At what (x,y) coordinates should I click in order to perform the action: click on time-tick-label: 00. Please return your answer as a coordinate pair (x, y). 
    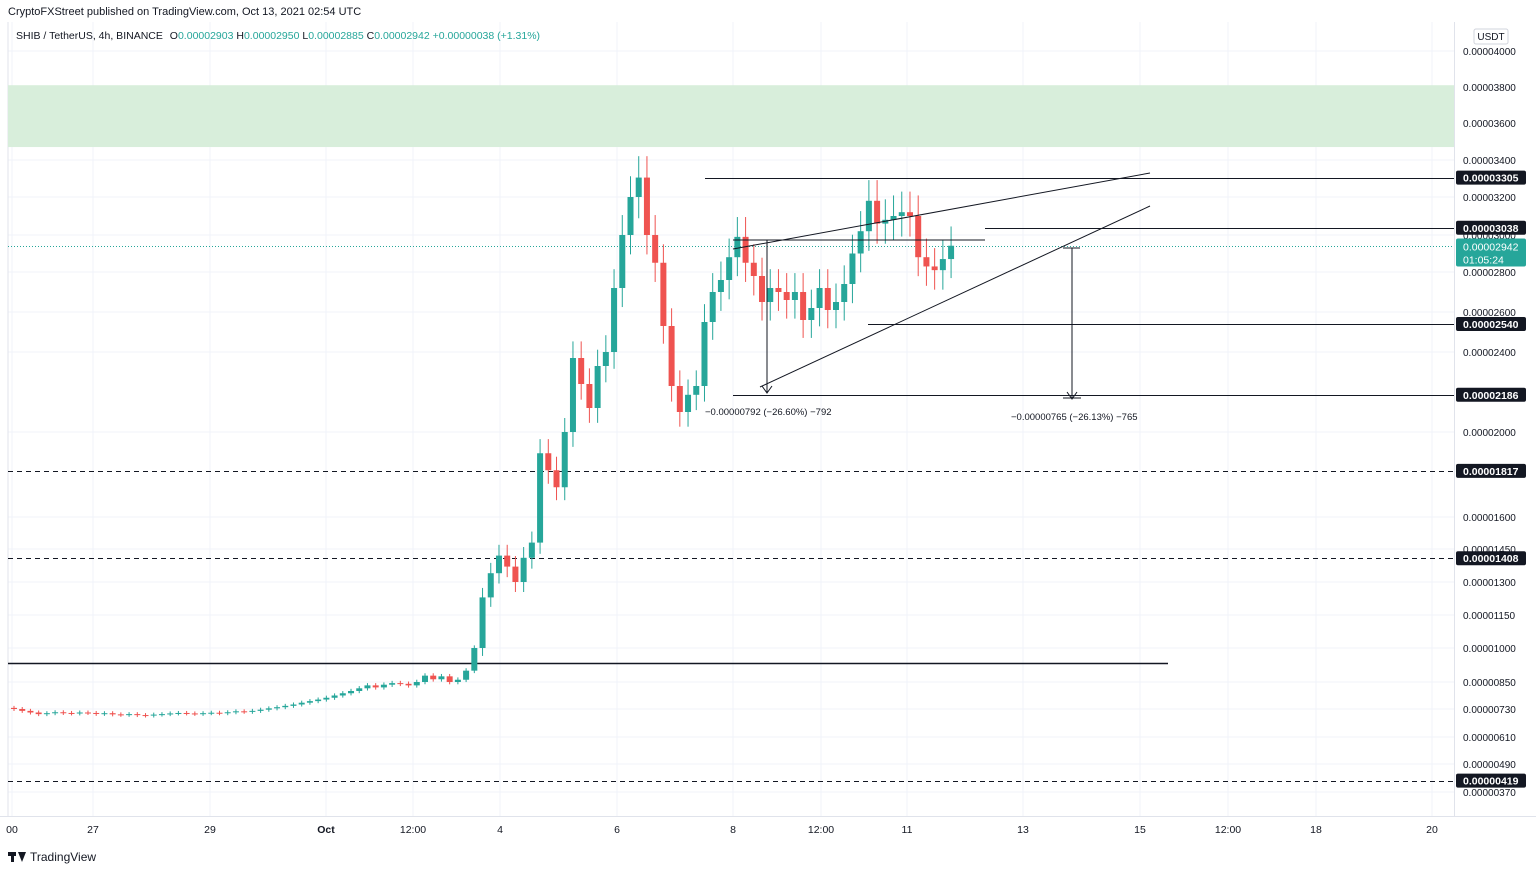
    Looking at the image, I should click on (12, 830).